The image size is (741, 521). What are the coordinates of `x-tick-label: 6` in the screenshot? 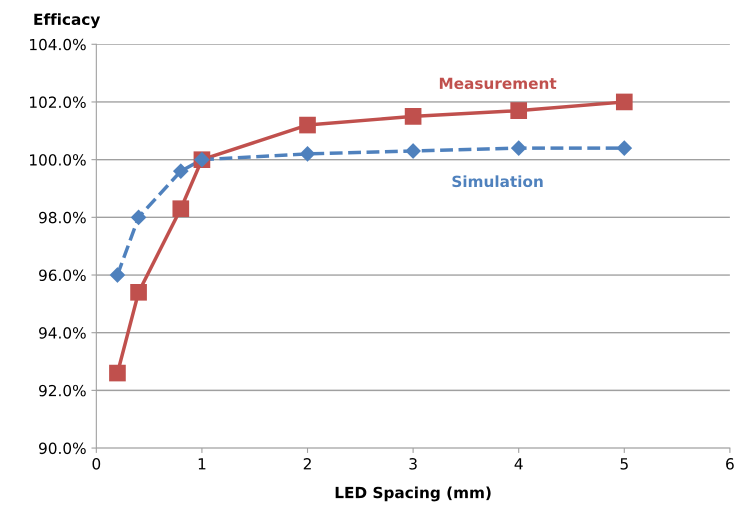 It's located at (730, 464).